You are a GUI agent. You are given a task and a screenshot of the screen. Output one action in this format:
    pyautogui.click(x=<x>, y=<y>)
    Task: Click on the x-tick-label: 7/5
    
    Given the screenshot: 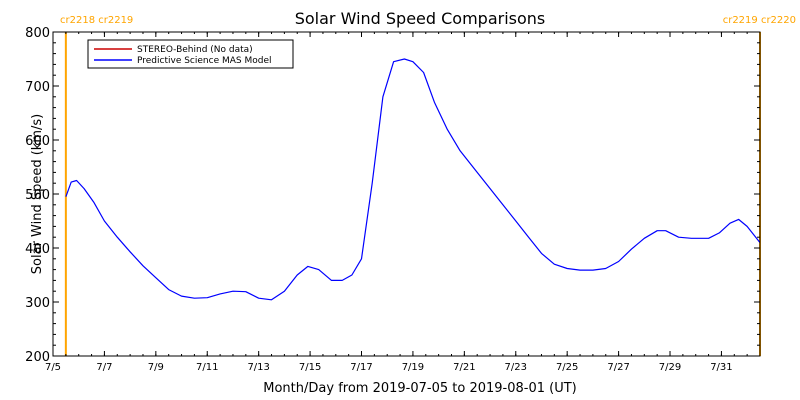 What is the action you would take?
    pyautogui.click(x=53, y=367)
    